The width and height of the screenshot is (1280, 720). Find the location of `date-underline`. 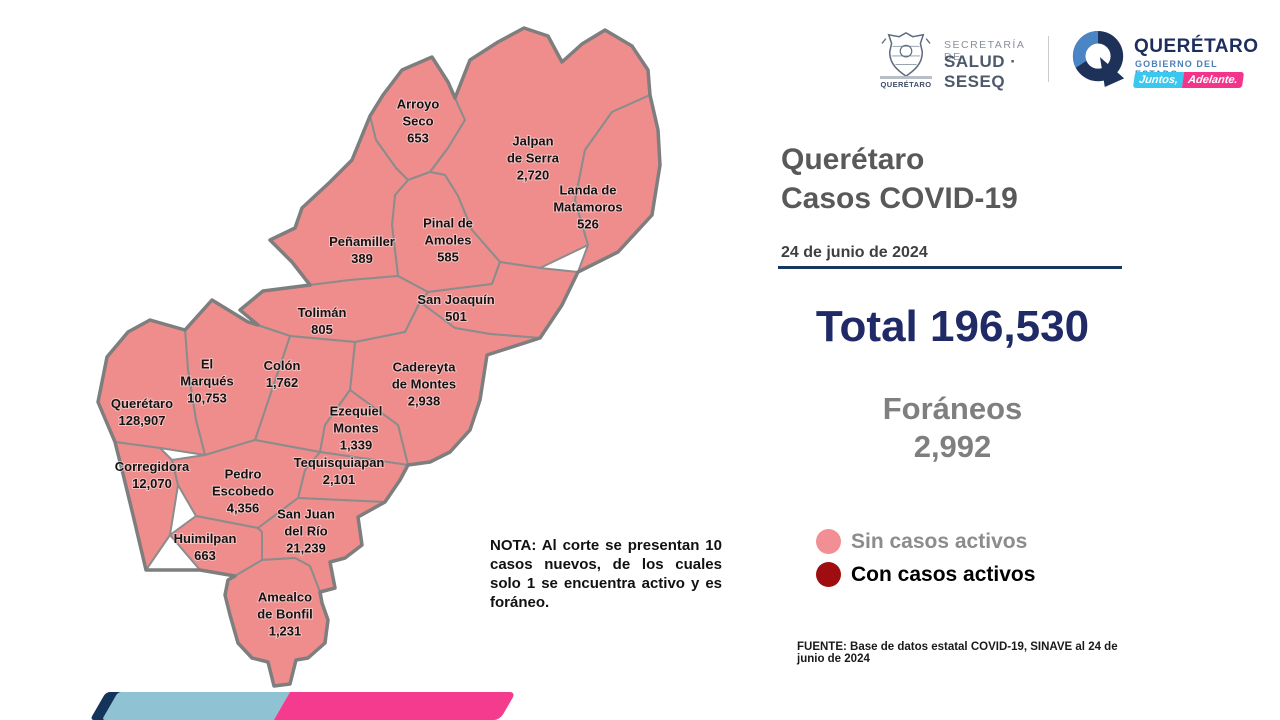

date-underline is located at coordinates (950, 267).